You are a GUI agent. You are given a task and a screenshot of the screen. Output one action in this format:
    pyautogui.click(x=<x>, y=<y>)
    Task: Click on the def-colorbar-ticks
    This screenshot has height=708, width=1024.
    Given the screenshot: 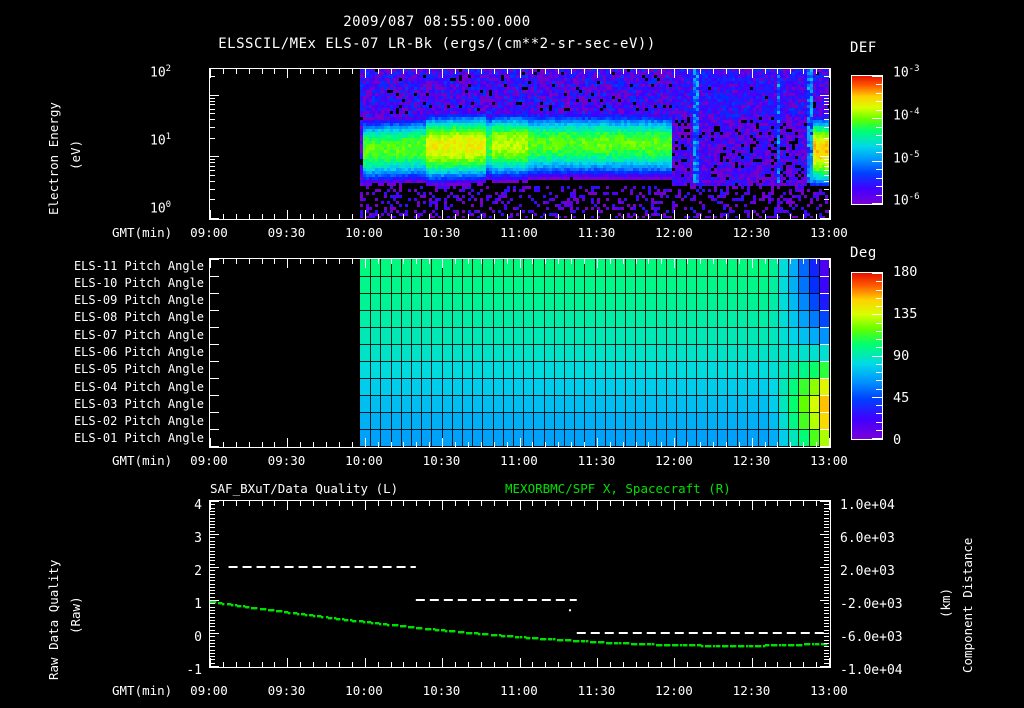 What is the action you would take?
    pyautogui.click(x=867, y=140)
    